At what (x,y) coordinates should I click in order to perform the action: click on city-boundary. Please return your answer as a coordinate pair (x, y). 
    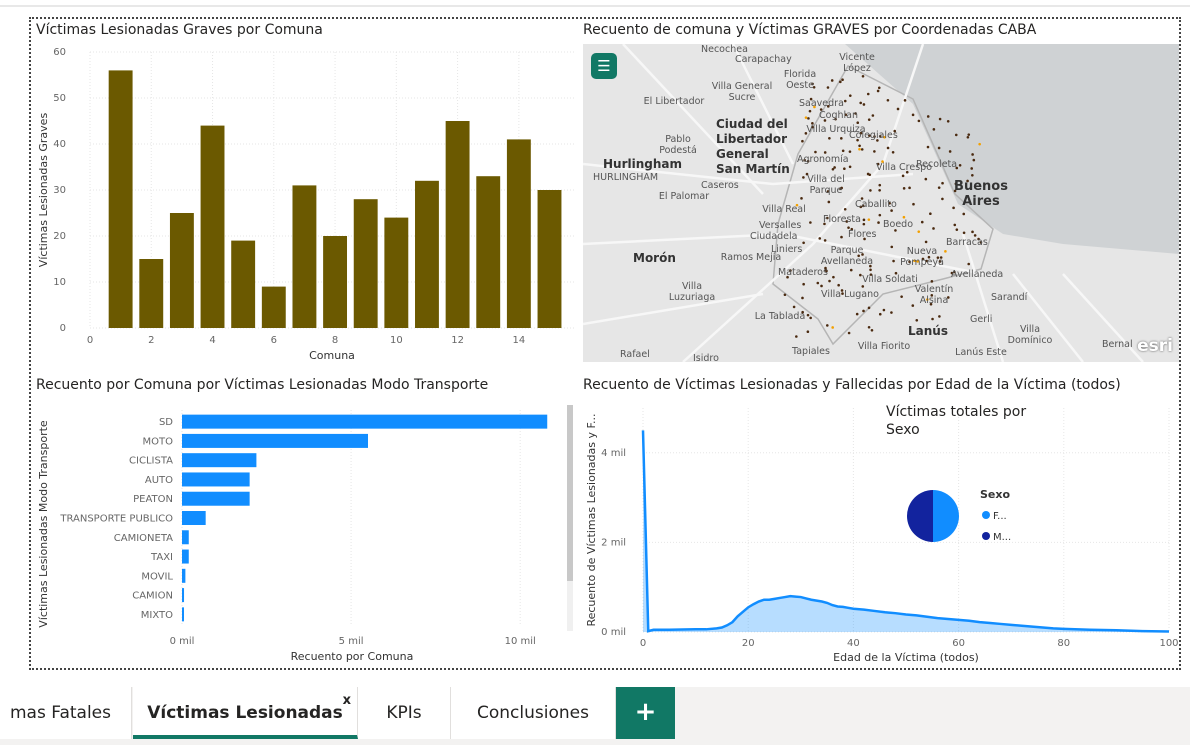
    Looking at the image, I should click on (883, 205).